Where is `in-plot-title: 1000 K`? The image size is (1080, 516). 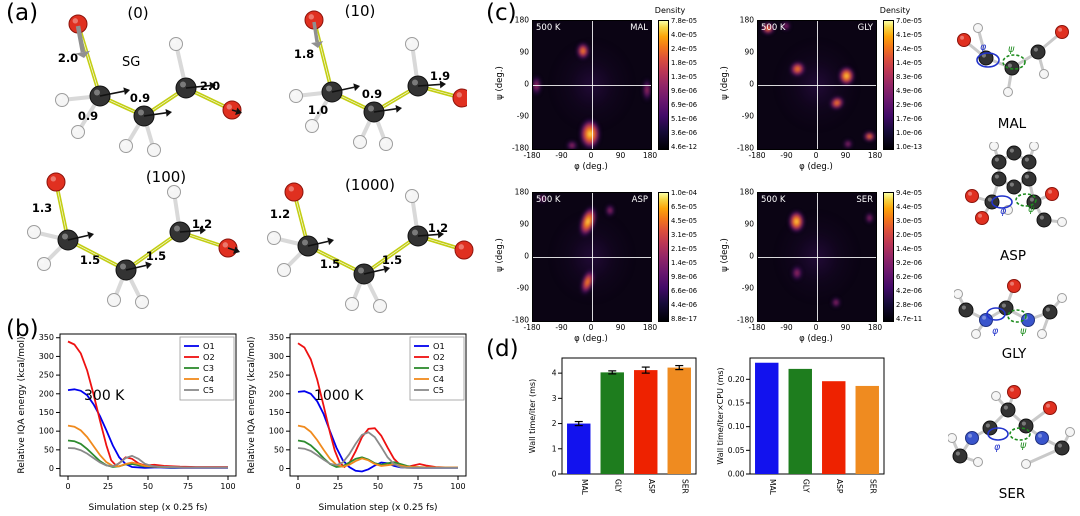
in-plot-title: 1000 K is located at coordinates (339, 396).